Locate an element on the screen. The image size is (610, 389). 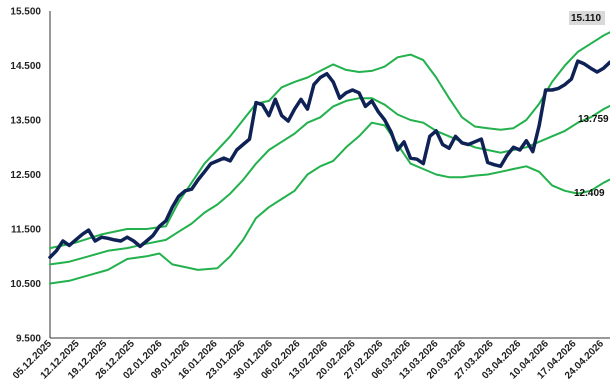
y-tick-label: 10.500 is located at coordinates (25, 284).